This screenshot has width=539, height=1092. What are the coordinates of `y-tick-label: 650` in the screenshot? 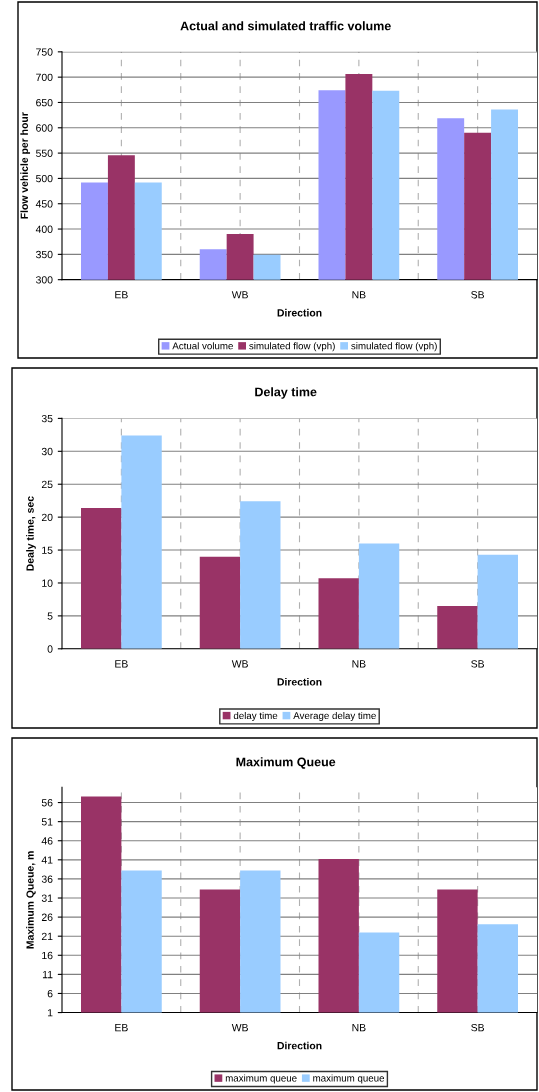 It's located at (44, 102).